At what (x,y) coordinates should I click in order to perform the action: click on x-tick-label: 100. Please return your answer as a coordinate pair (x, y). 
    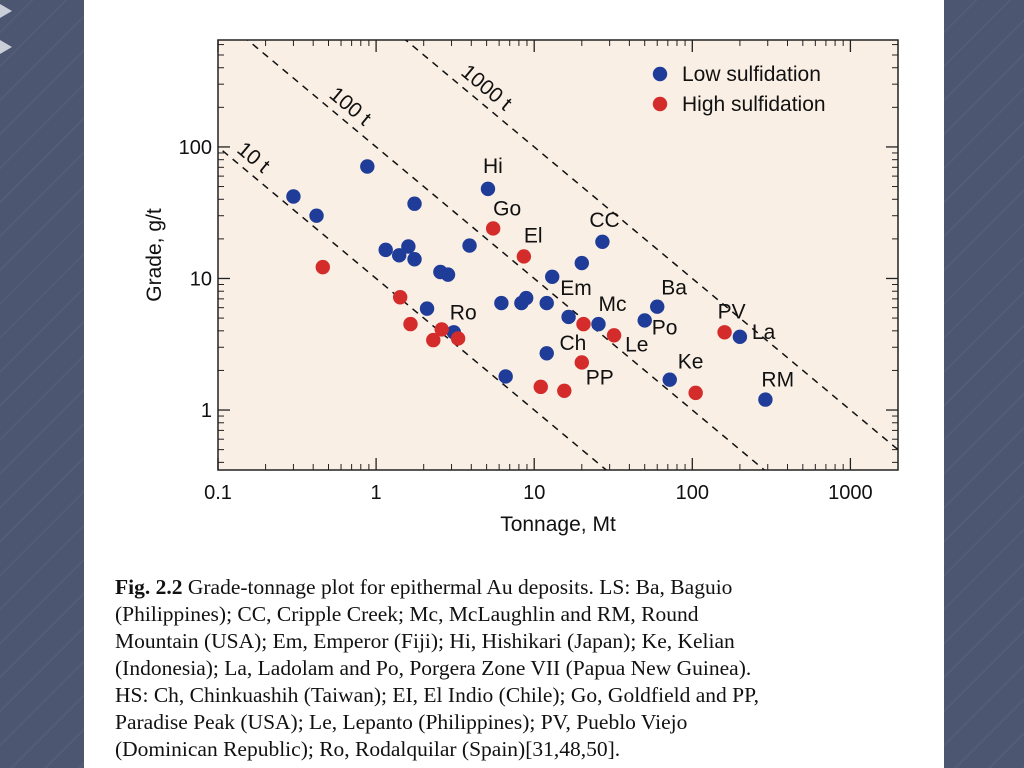
    Looking at the image, I should click on (692, 493).